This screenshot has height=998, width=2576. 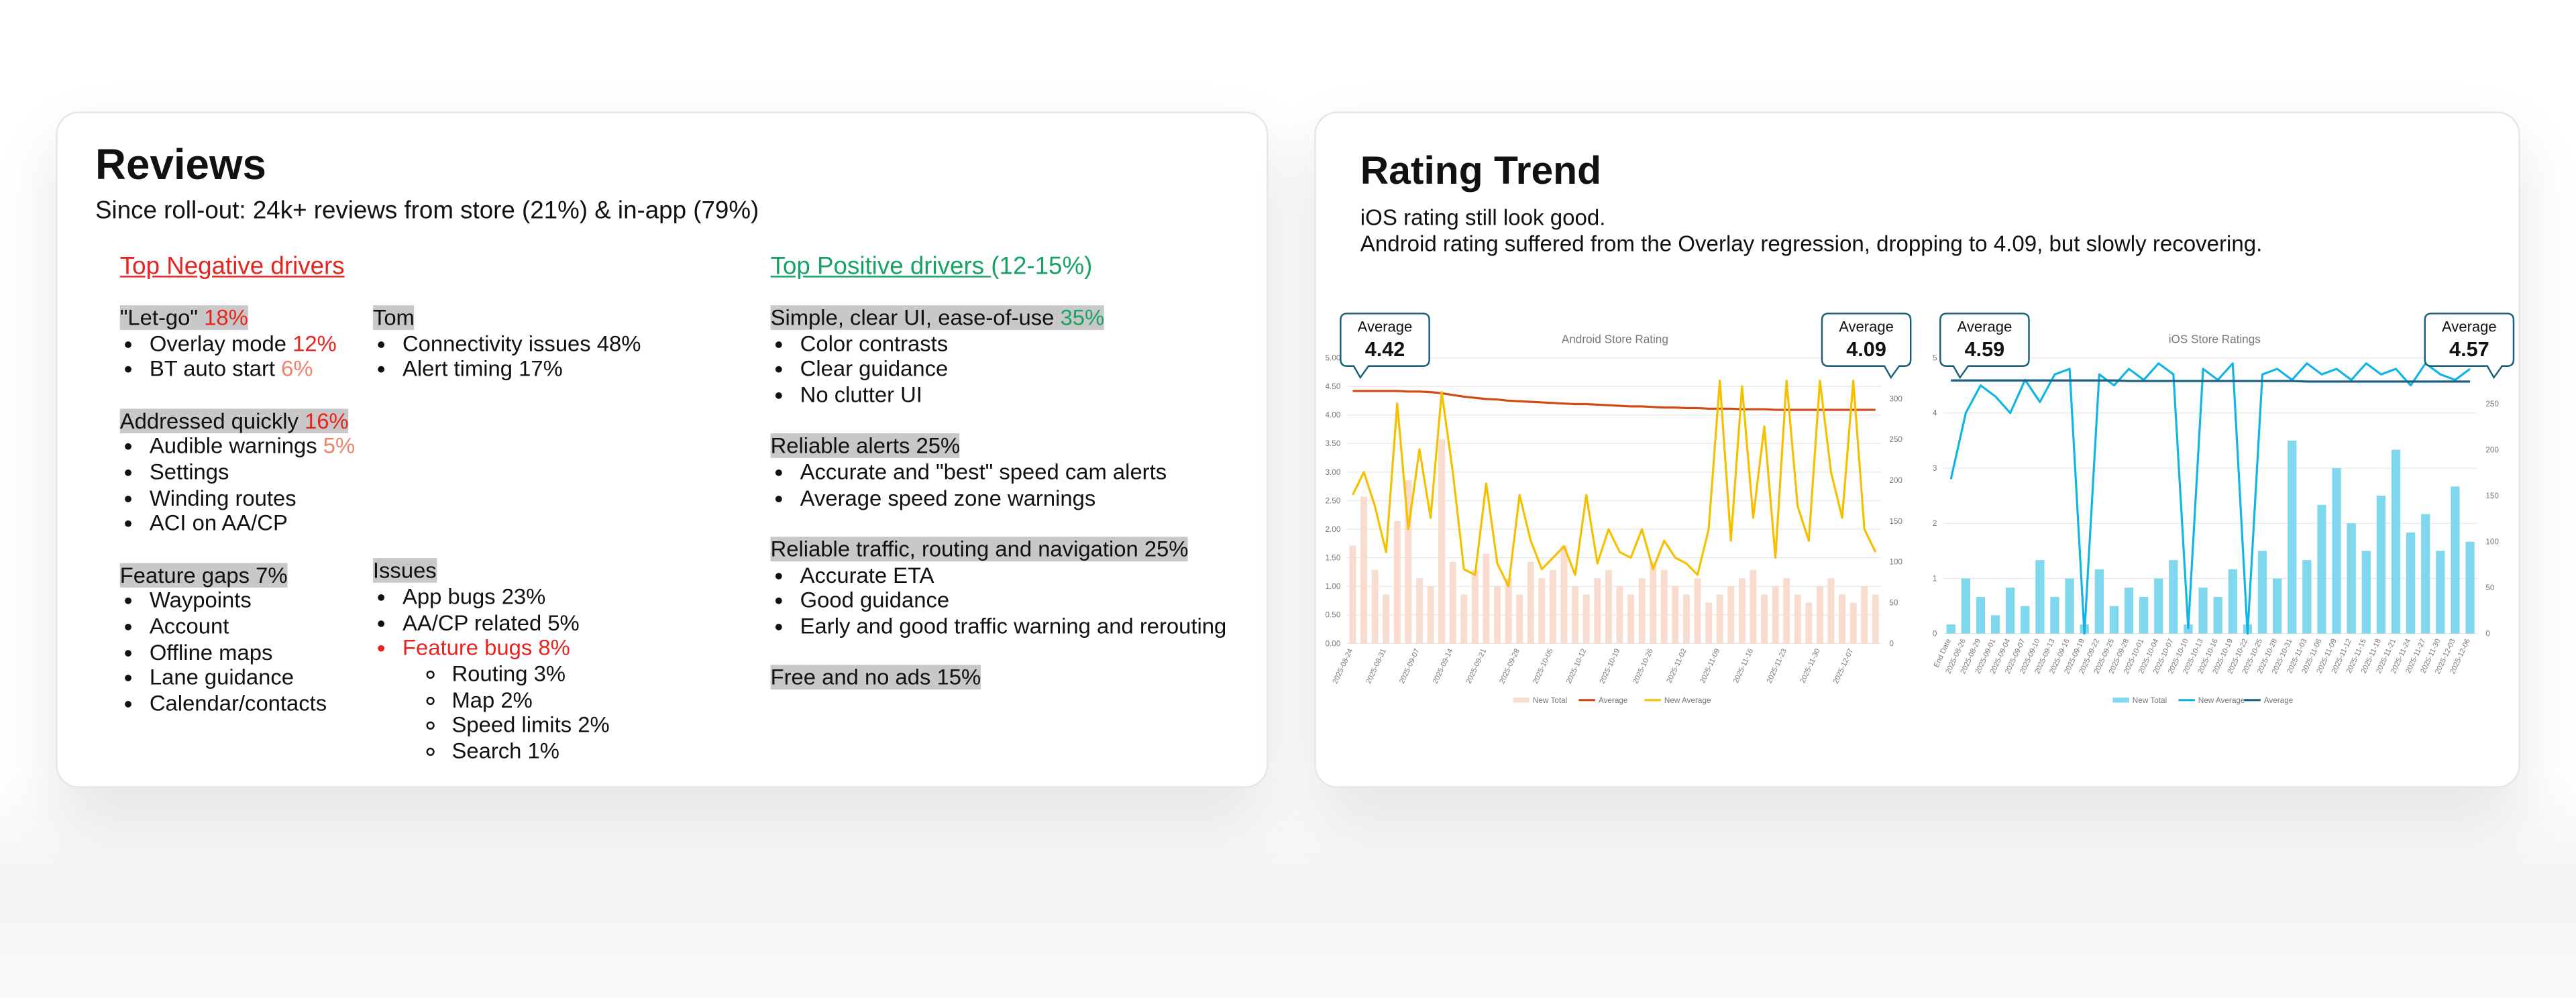 What do you see at coordinates (223, 497) in the screenshot?
I see `text-run: Winding routes` at bounding box center [223, 497].